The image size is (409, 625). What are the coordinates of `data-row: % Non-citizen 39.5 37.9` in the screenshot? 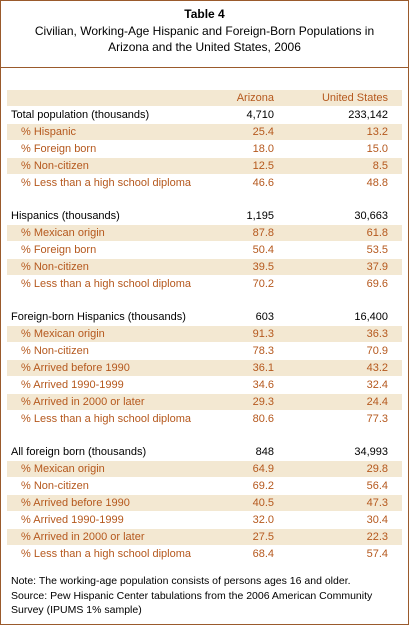 It's located at (204, 266).